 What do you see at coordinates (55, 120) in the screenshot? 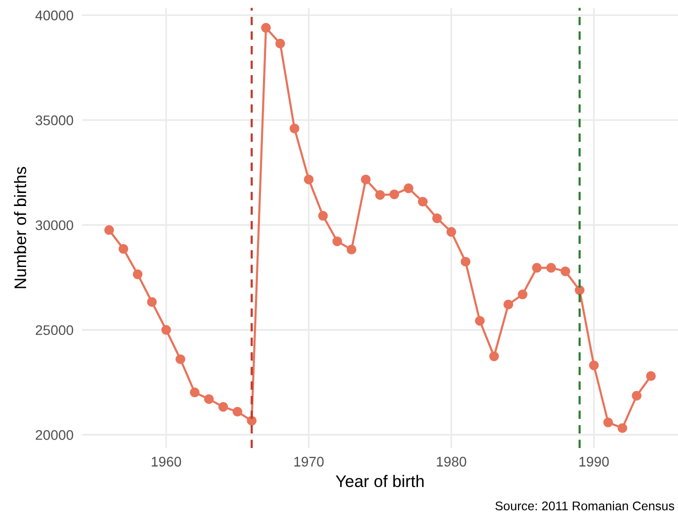
I see `y-tick-label: 35000` at bounding box center [55, 120].